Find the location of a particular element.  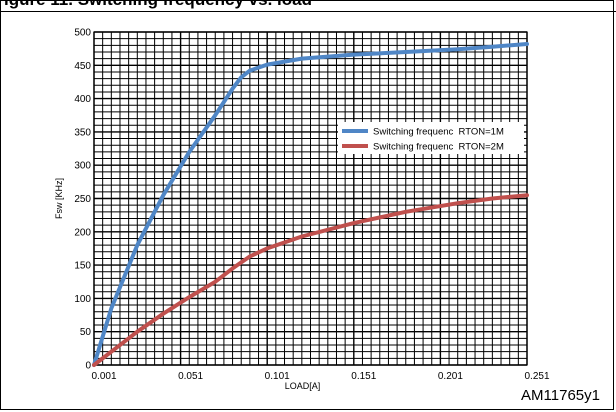

figure-title: igure 11. Switching frequency vs. load is located at coordinates (158, 5).